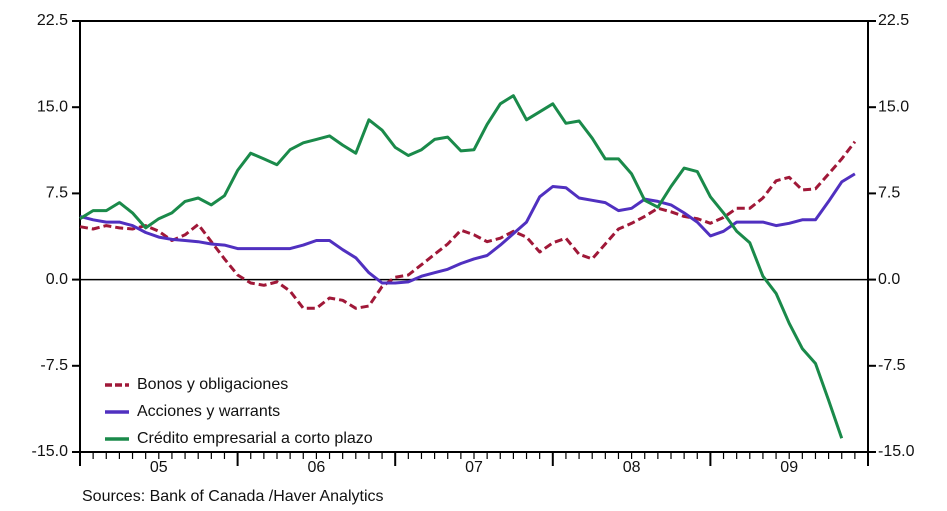 This screenshot has height=511, width=947. Describe the element at coordinates (892, 365) in the screenshot. I see `y2-tick-label: -7.5` at that location.